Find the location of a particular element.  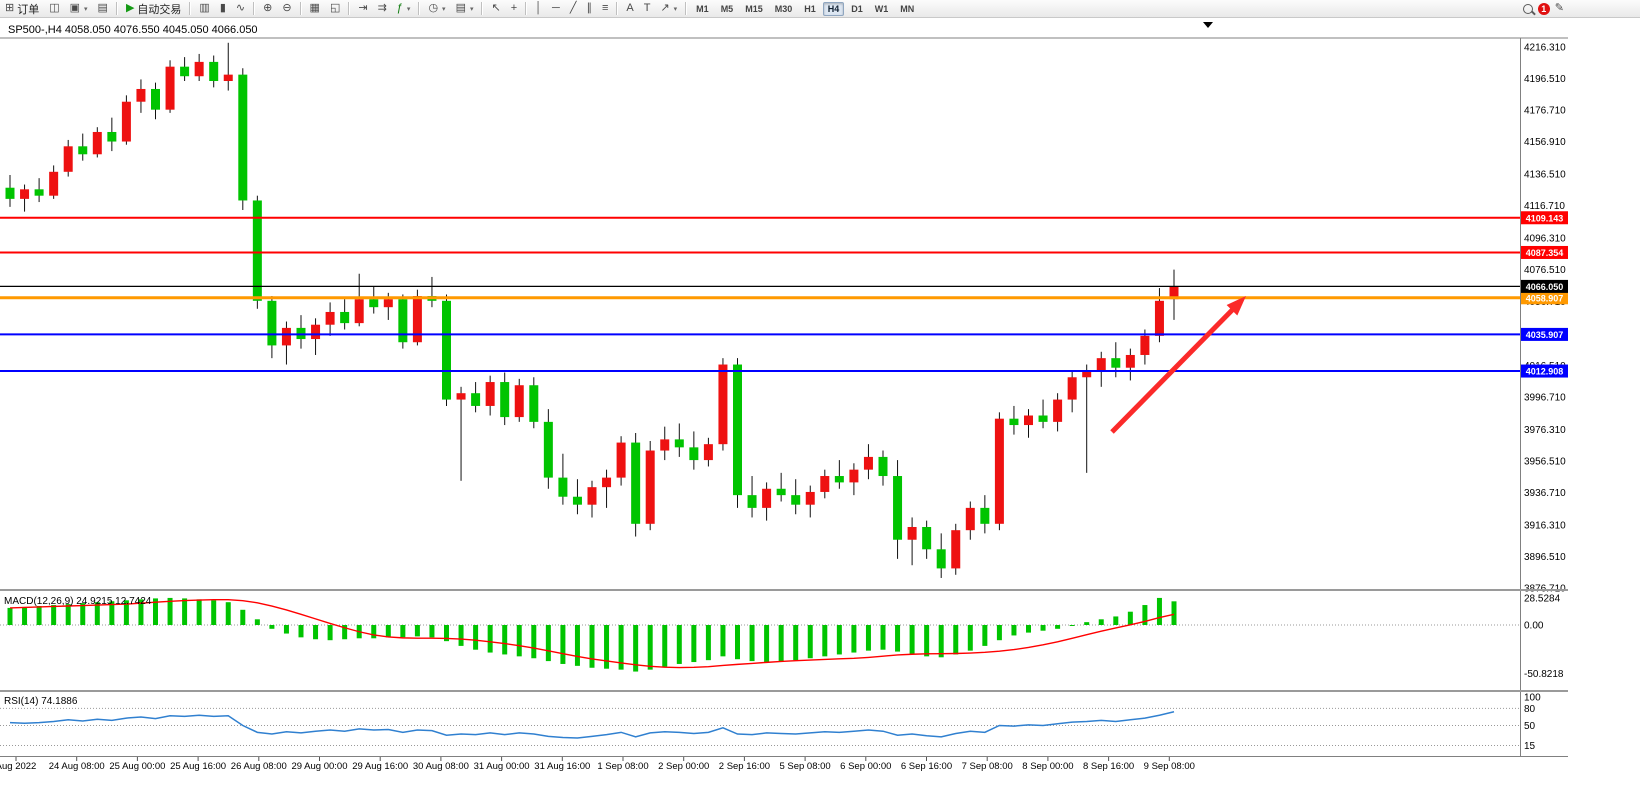

chart-shift-button: ⇉ is located at coordinates (382, 9).